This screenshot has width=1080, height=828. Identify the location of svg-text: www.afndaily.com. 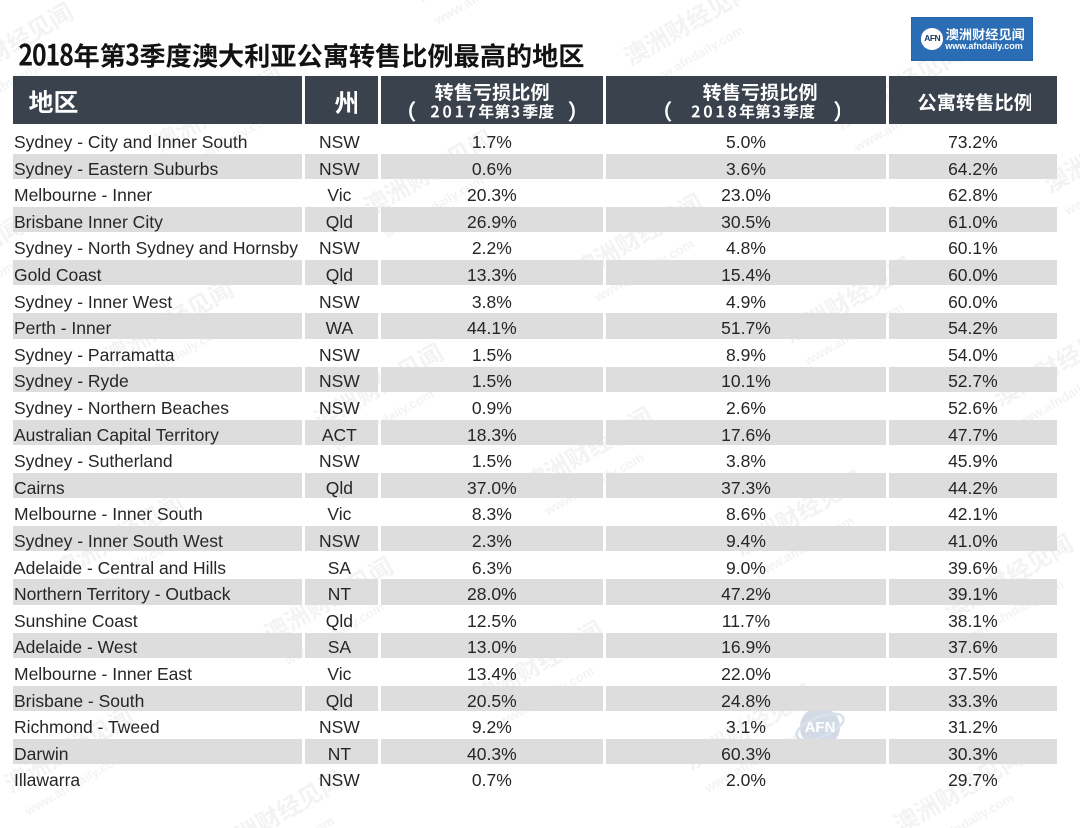
(483, 14).